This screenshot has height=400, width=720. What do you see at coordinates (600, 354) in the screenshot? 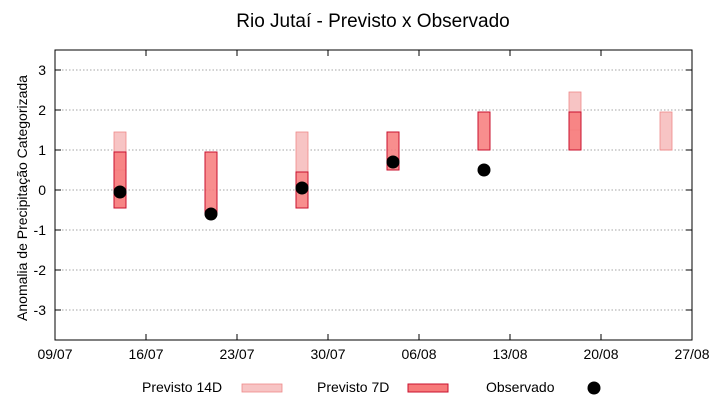
I see `x-tick-label: 20/08` at bounding box center [600, 354].